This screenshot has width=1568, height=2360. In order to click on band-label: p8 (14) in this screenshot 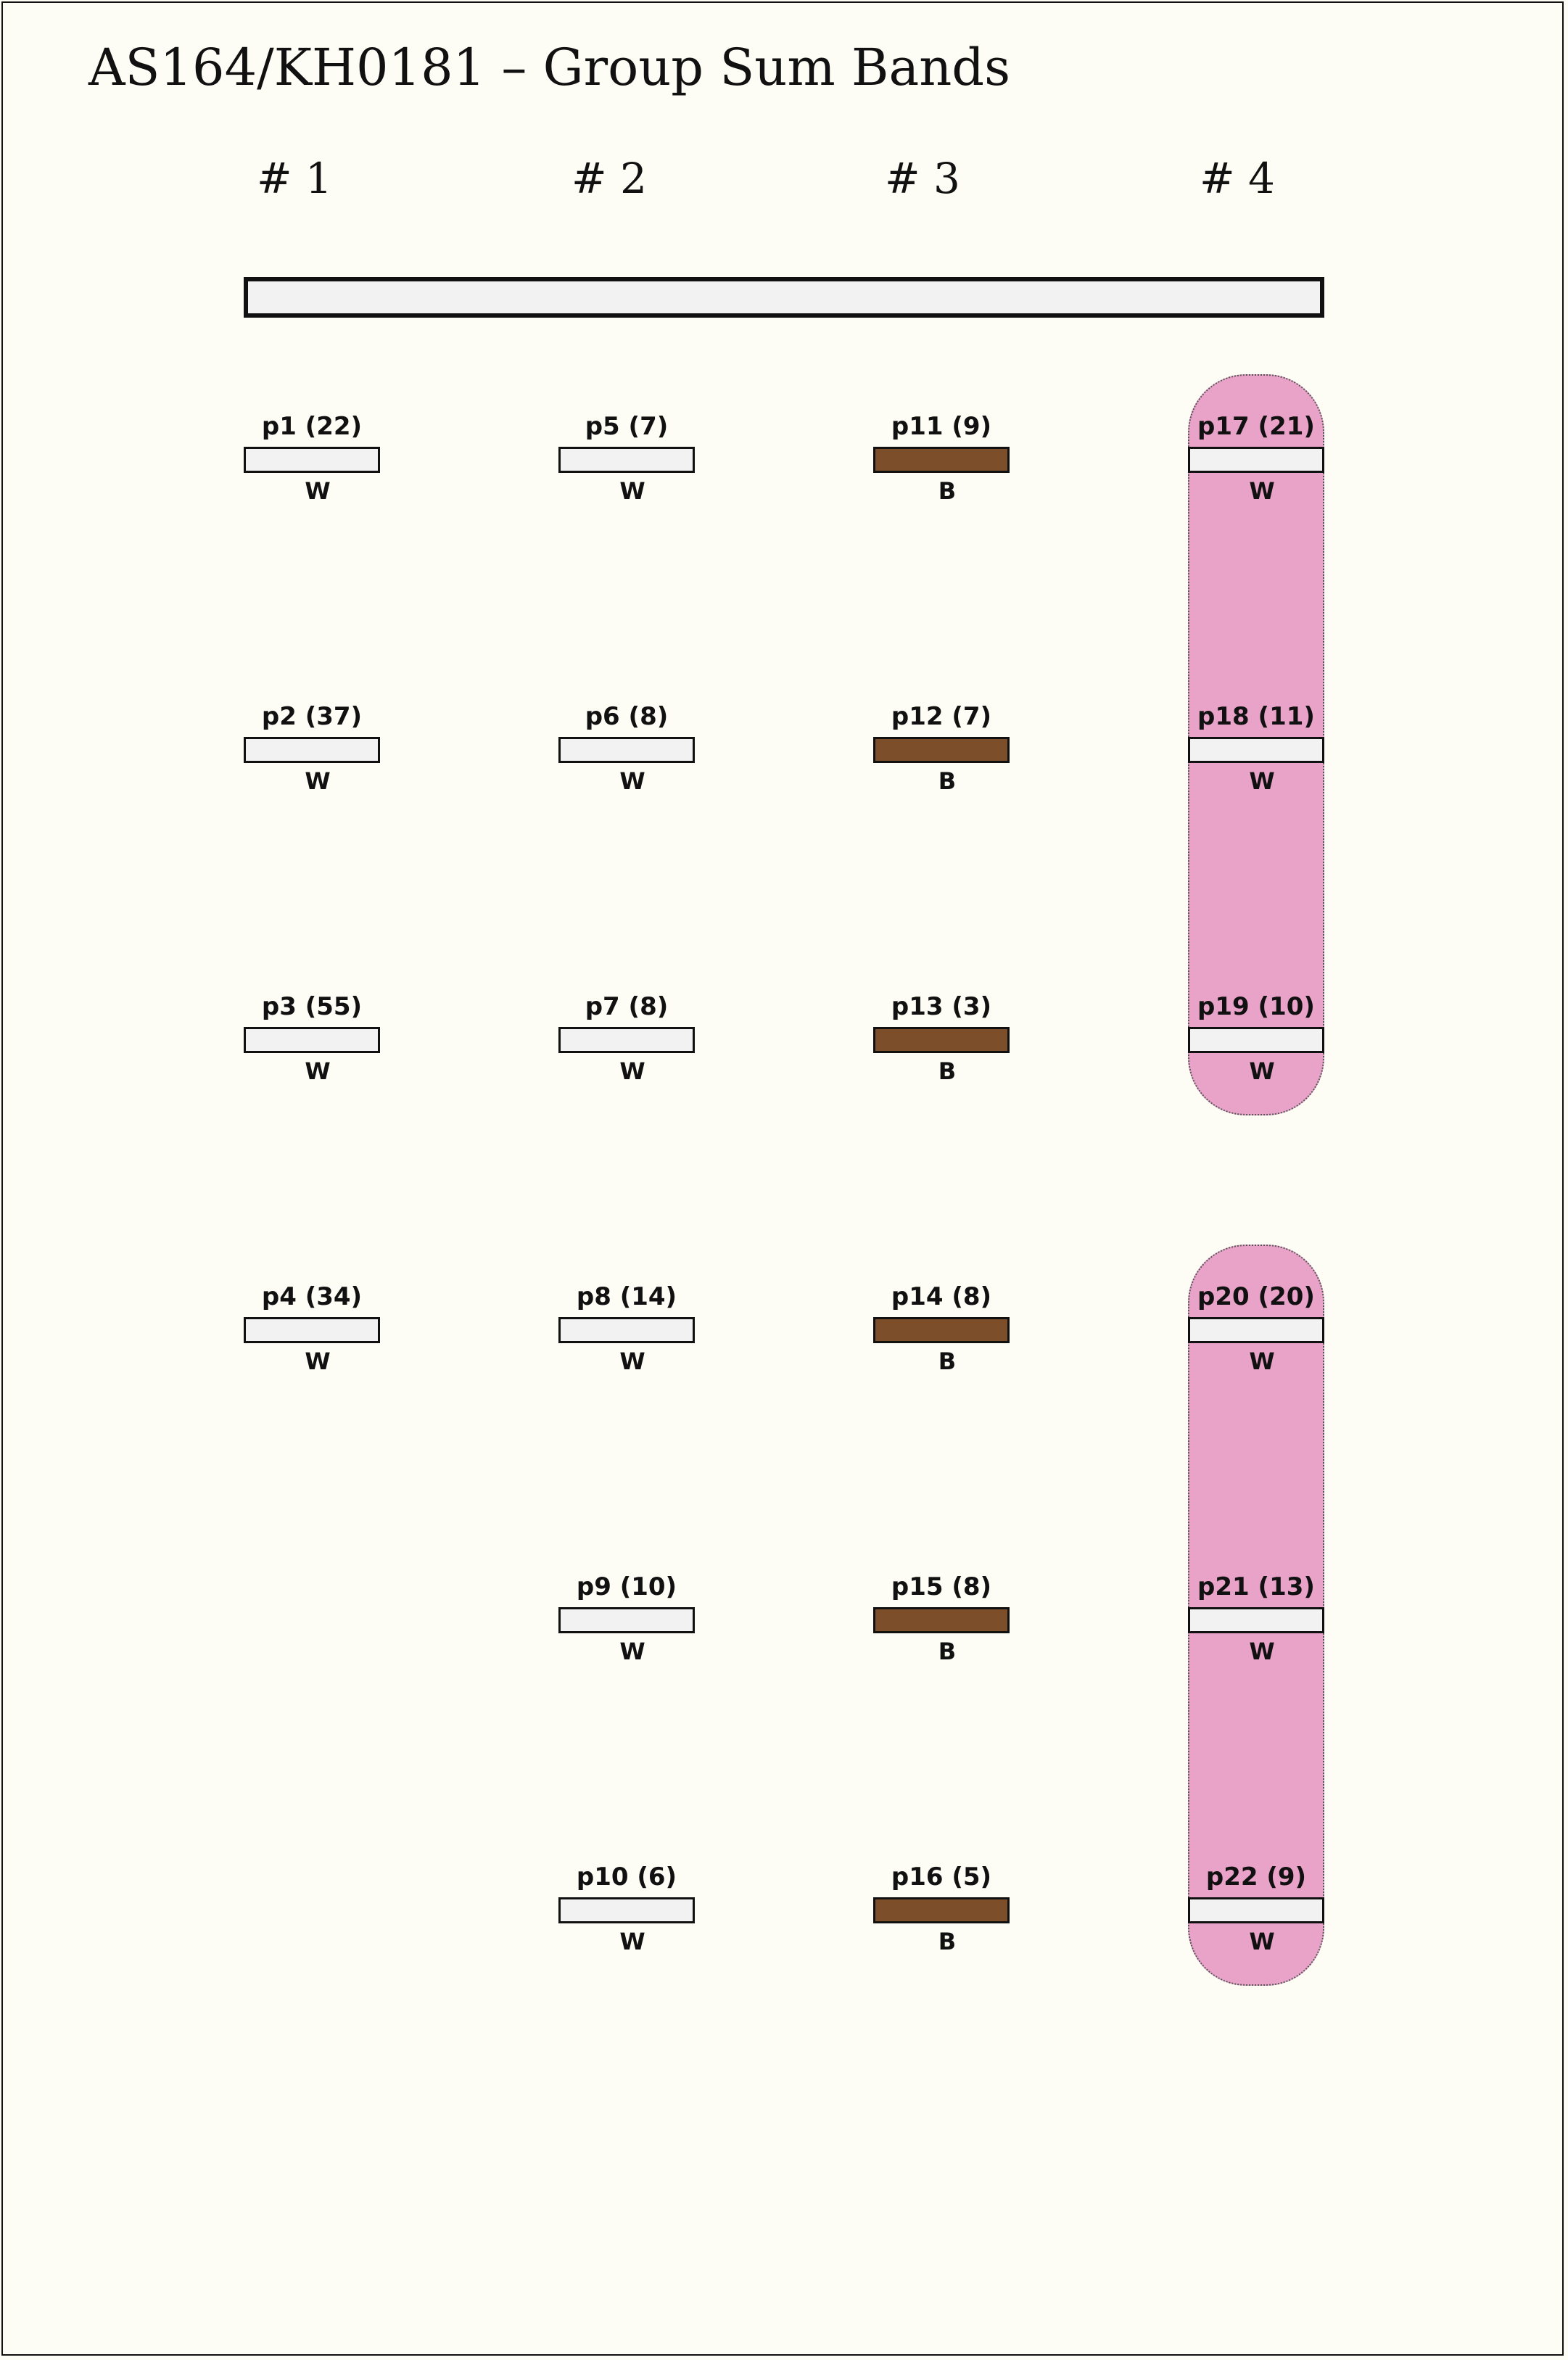, I will do `click(626, 1296)`.